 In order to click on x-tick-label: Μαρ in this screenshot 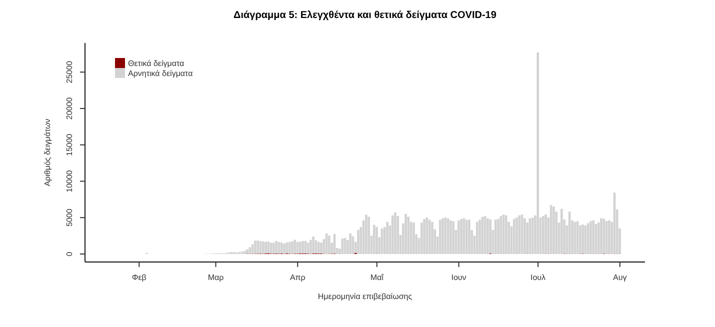, I will do `click(216, 277)`.